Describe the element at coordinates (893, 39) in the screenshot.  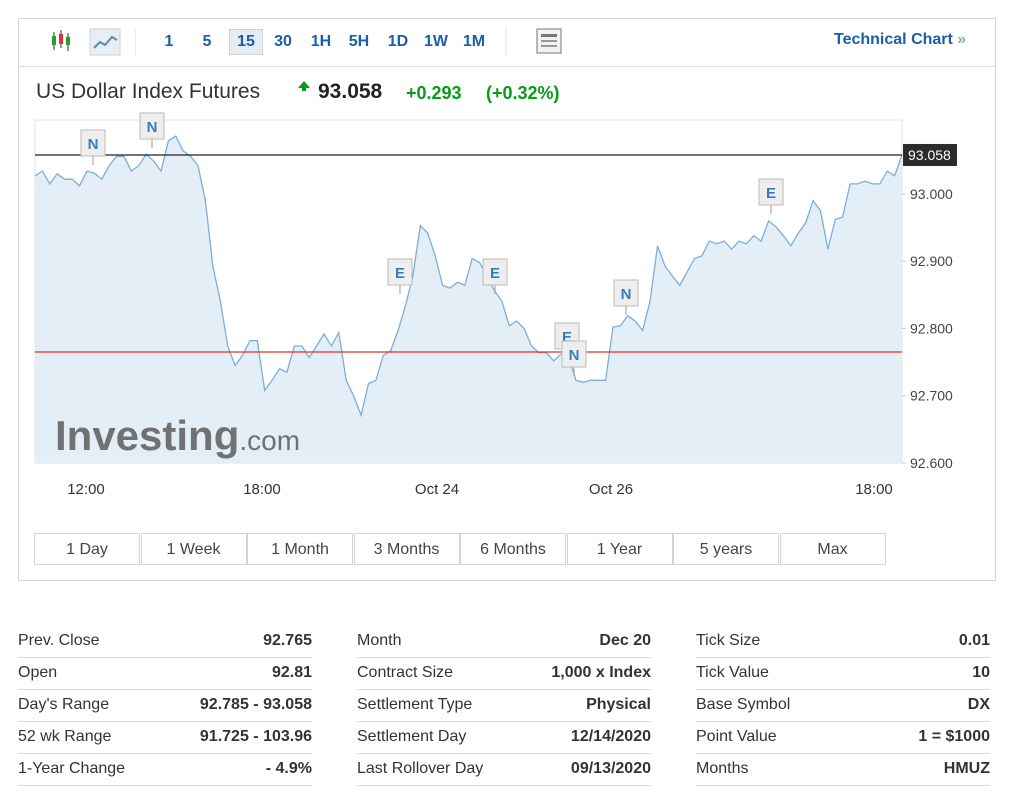
I see `link-text: Technical Chart` at that location.